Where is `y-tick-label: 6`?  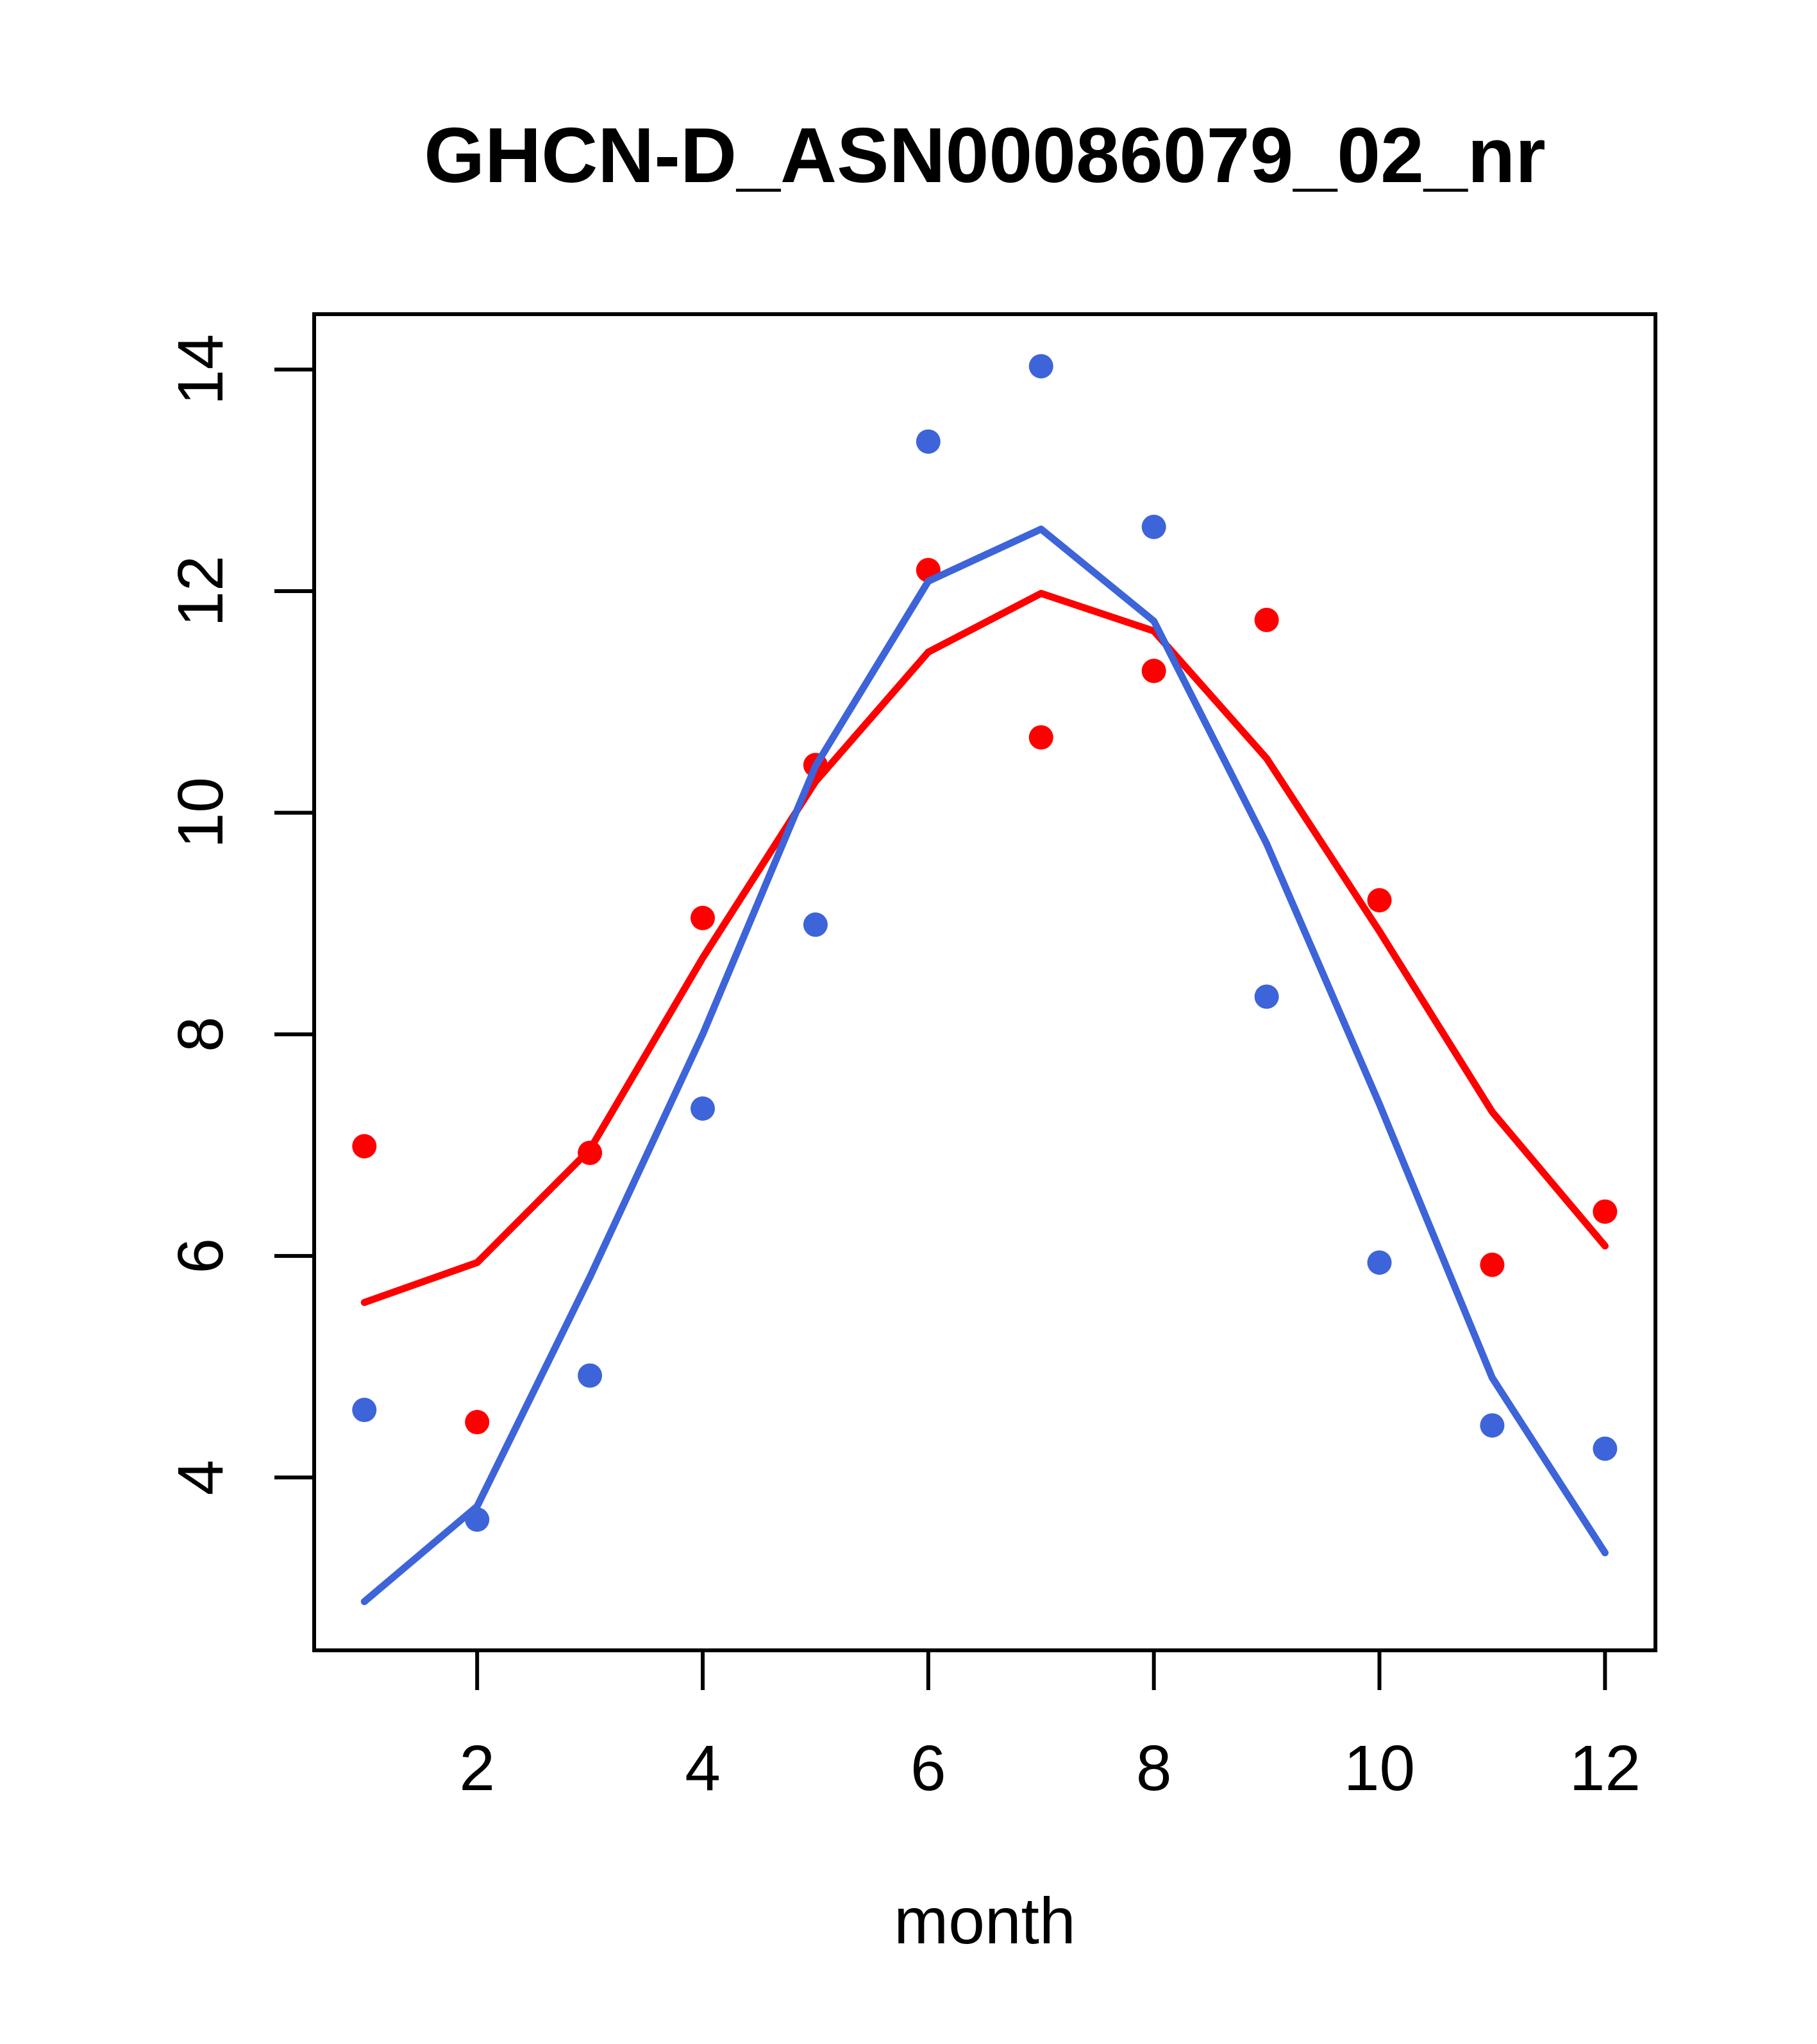
y-tick-label: 6 is located at coordinates (201, 1256).